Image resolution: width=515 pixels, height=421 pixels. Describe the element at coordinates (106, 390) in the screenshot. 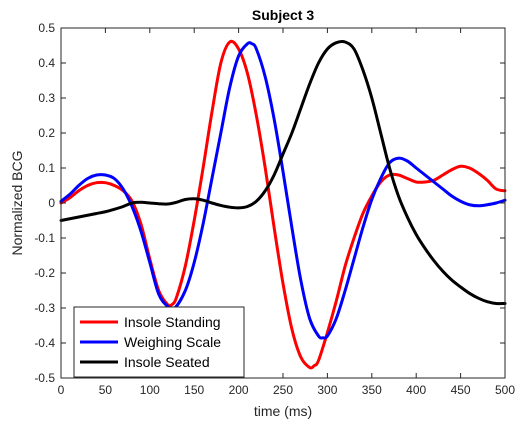

I see `x-tick-label: 50` at that location.